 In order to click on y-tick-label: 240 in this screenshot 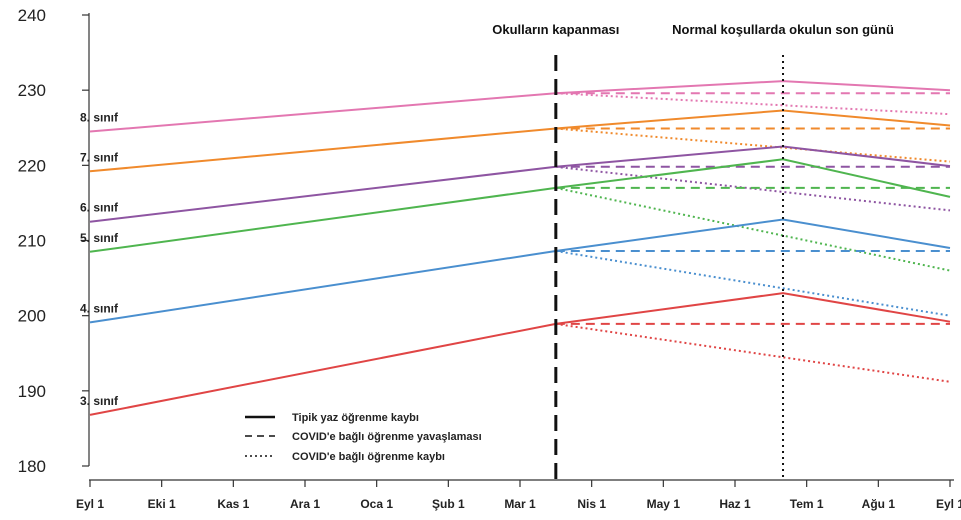, I will do `click(32, 15)`.